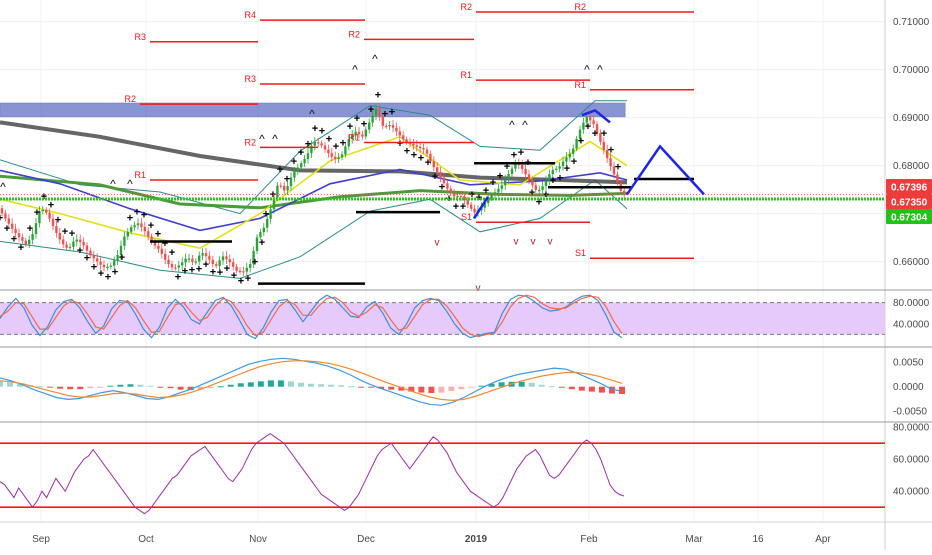 Image resolution: width=932 pixels, height=555 pixels. What do you see at coordinates (911, 324) in the screenshot?
I see `stochastic-tick-label: 40.0000` at bounding box center [911, 324].